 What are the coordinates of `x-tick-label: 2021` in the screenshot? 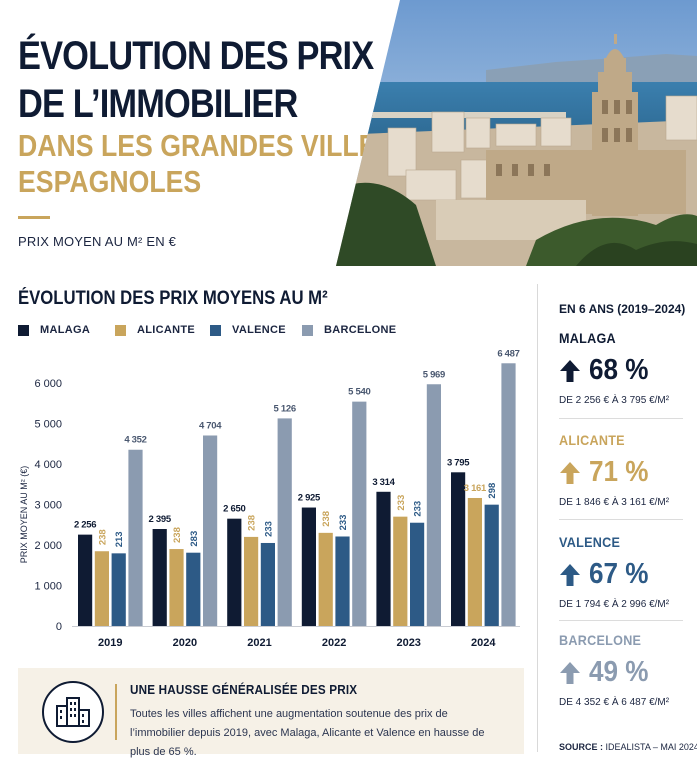 It's located at (259, 643).